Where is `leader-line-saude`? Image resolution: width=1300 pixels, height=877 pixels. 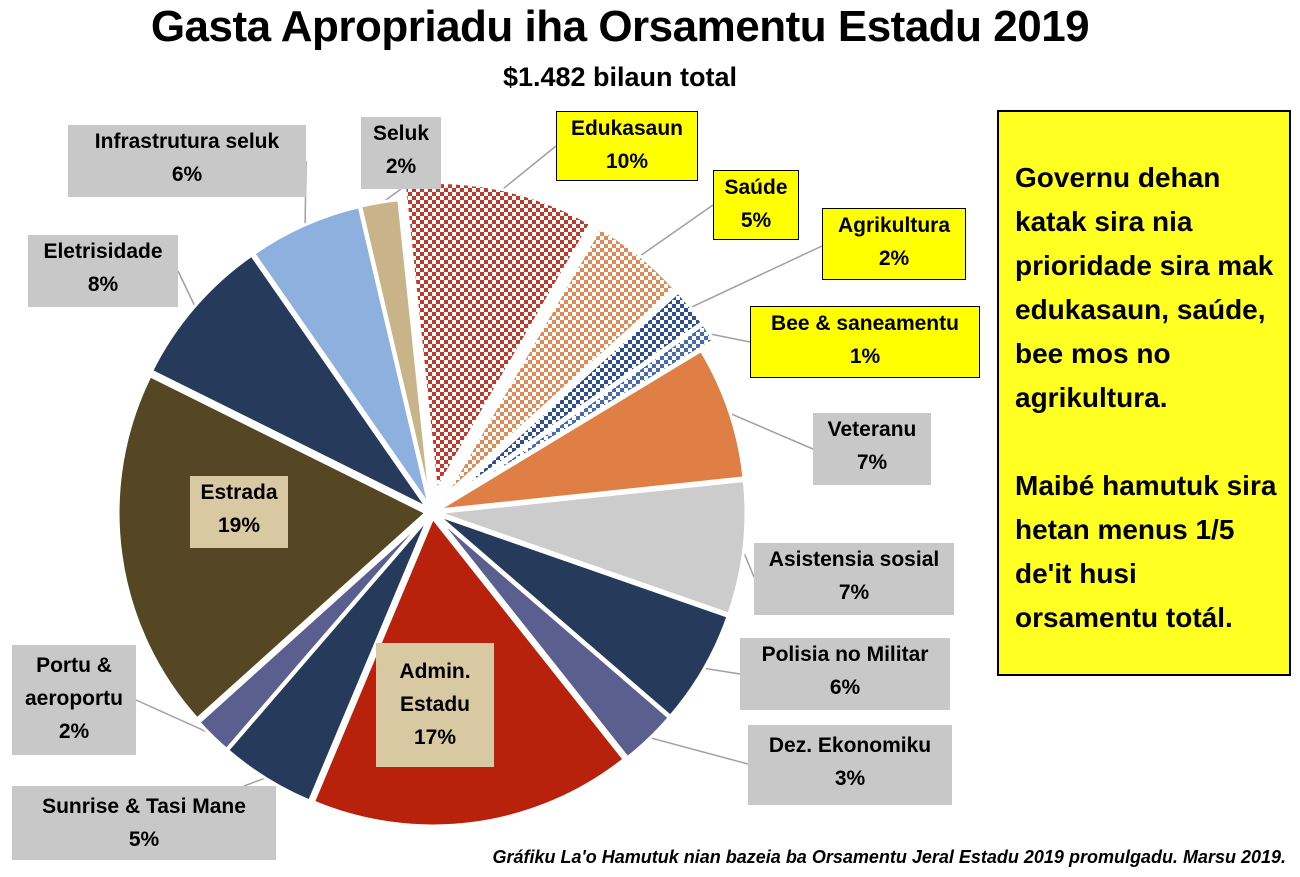 leader-line-saude is located at coordinates (675, 231).